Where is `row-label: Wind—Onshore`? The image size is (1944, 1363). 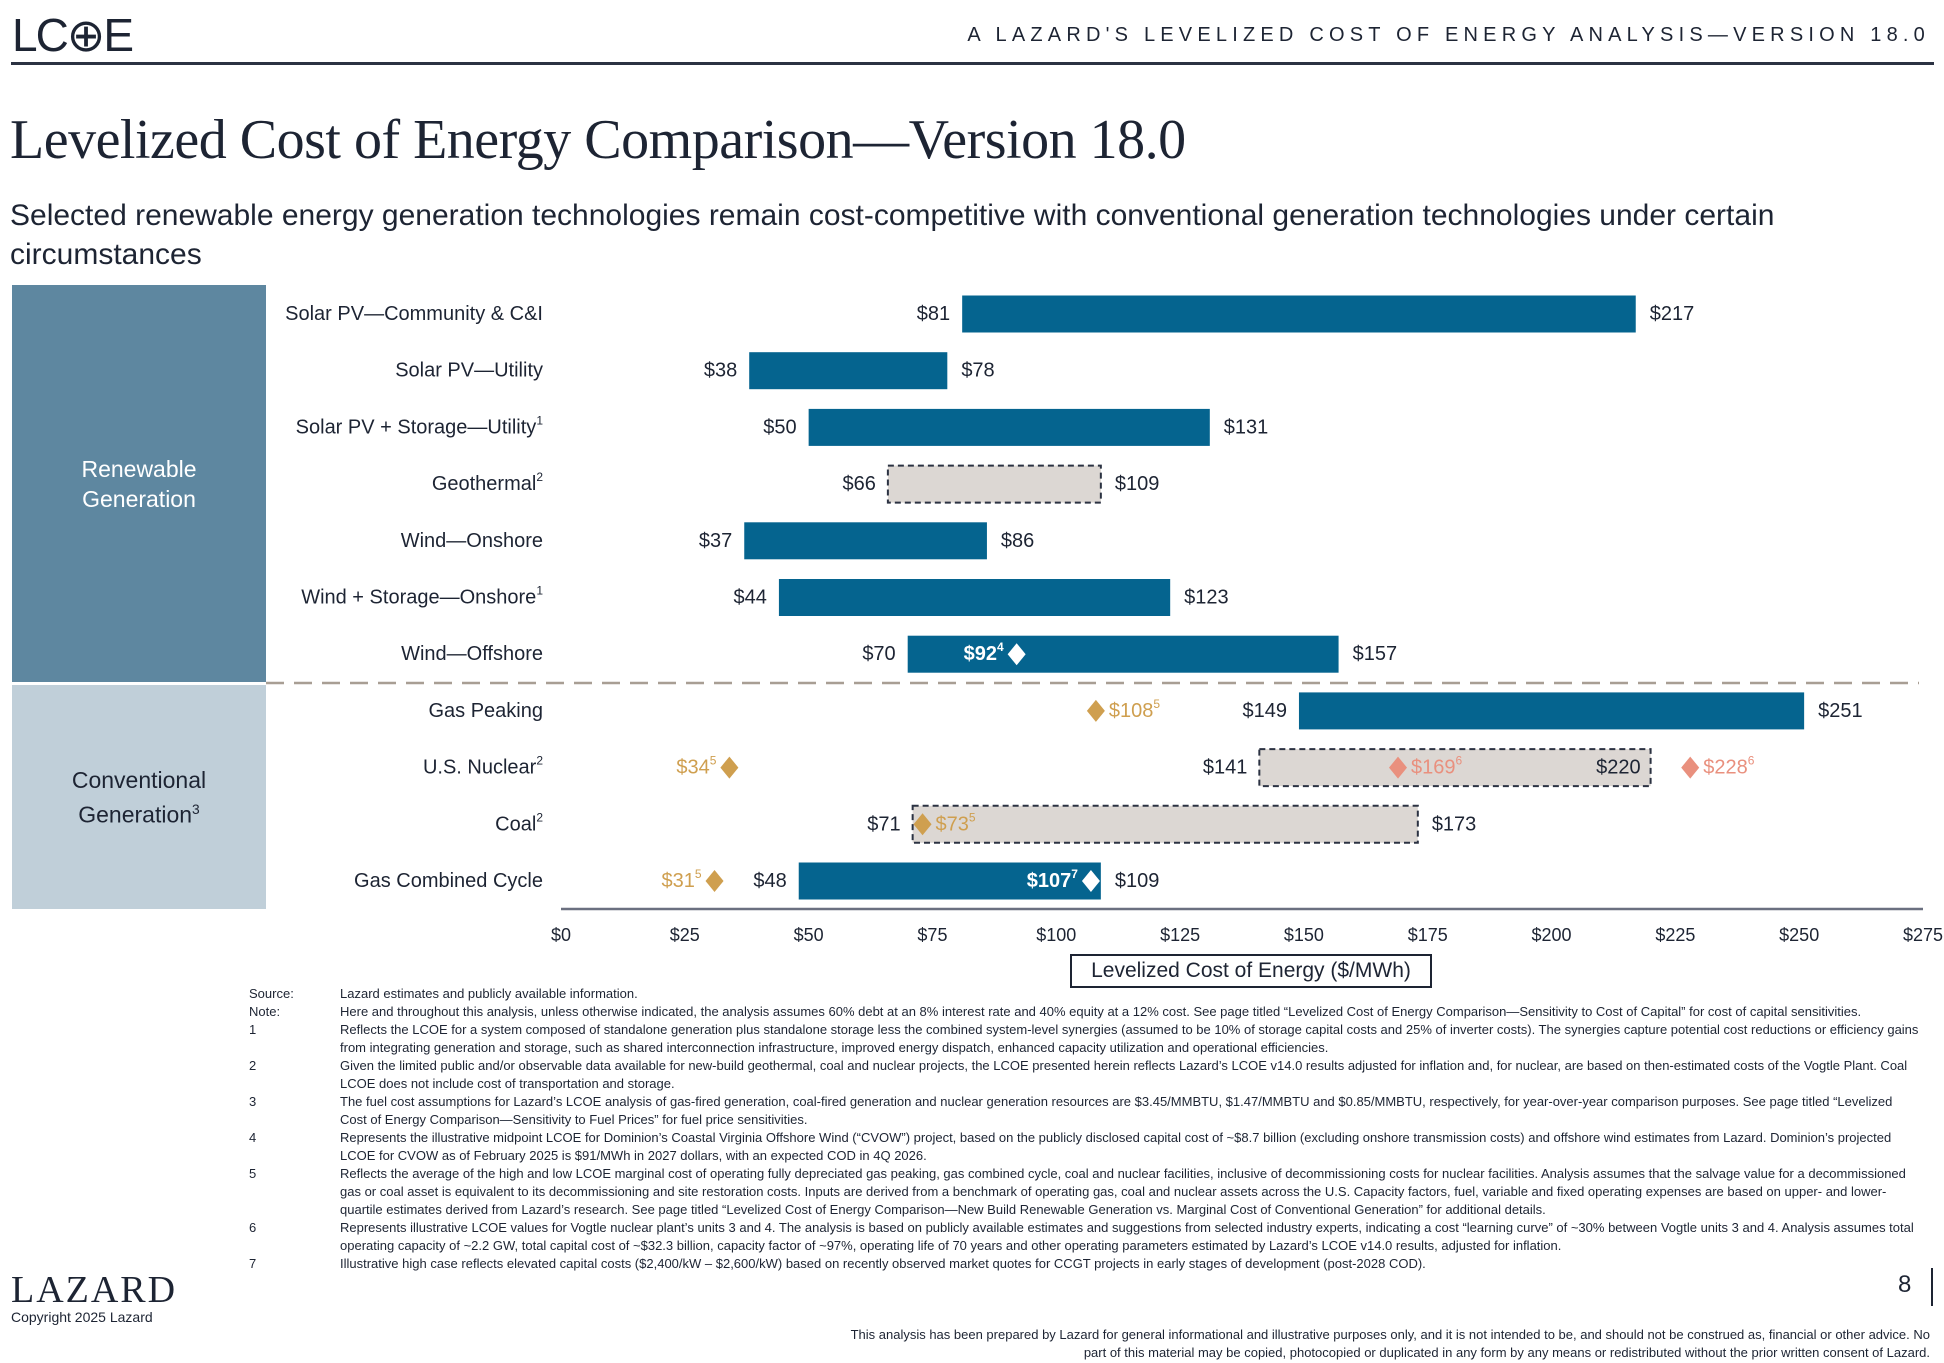
row-label: Wind—Onshore is located at coordinates (472, 541).